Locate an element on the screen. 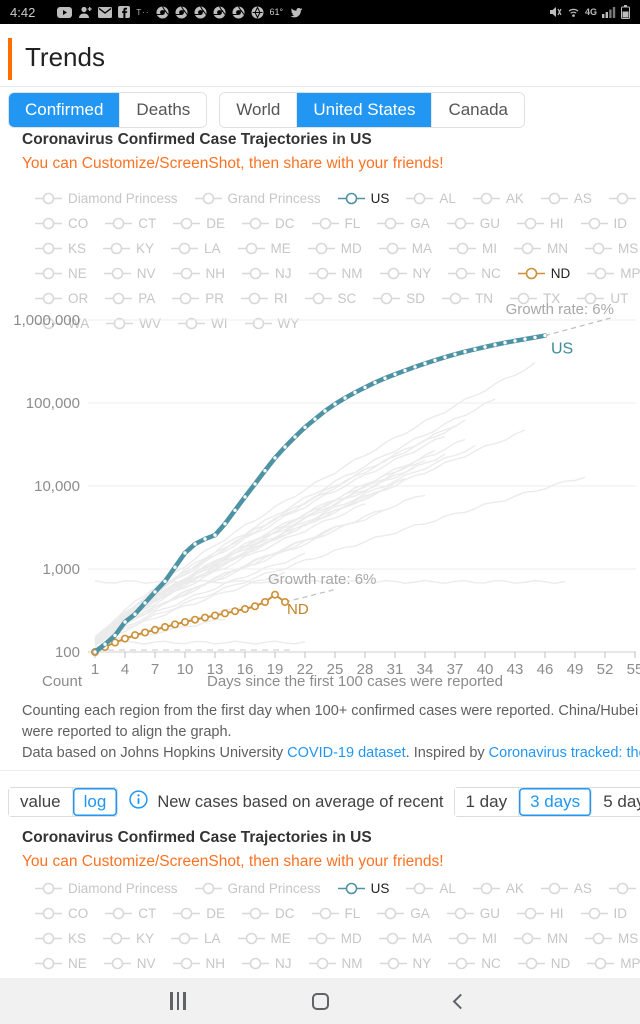 The width and height of the screenshot is (640, 1024). legend-label: MD is located at coordinates (351, 248).